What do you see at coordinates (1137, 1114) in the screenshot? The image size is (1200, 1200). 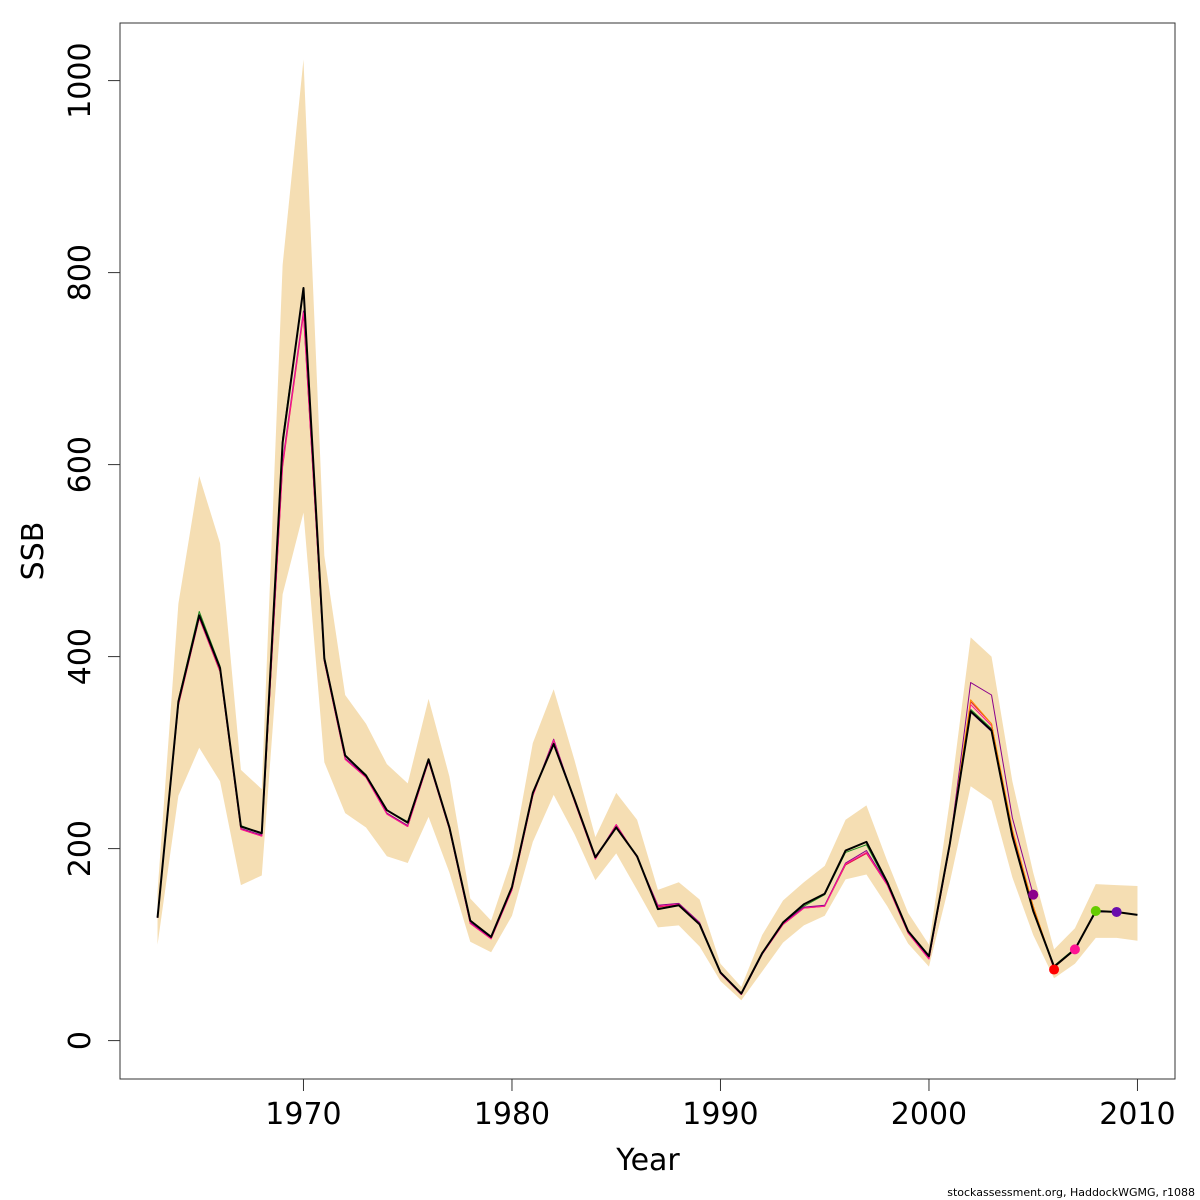 I see `x-tick-label: 2010` at bounding box center [1137, 1114].